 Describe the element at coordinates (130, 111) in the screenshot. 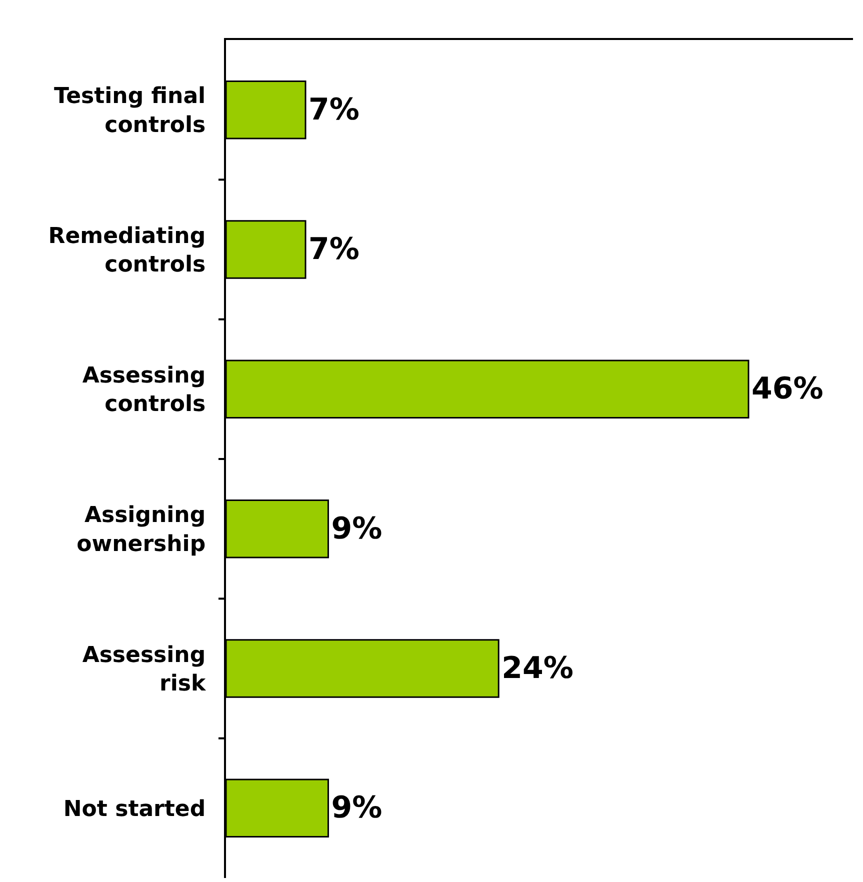

I see `y-tick-label: Testing final controls` at that location.